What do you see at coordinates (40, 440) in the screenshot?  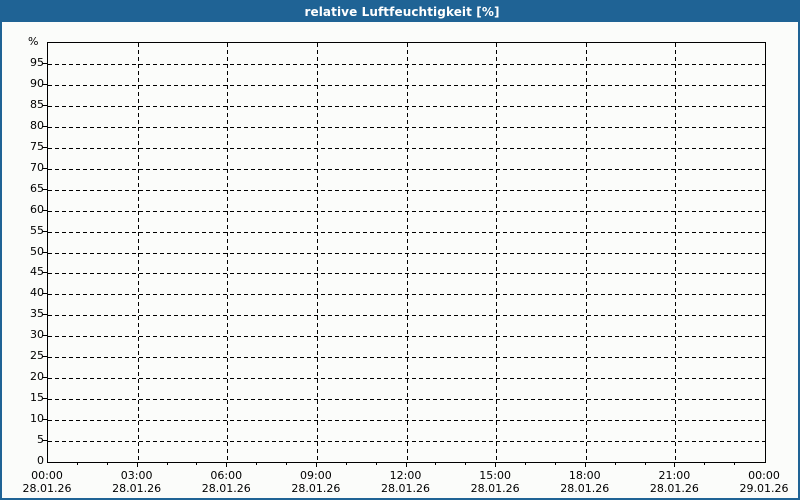 I see `y-axis-tick-label: 5` at bounding box center [40, 440].